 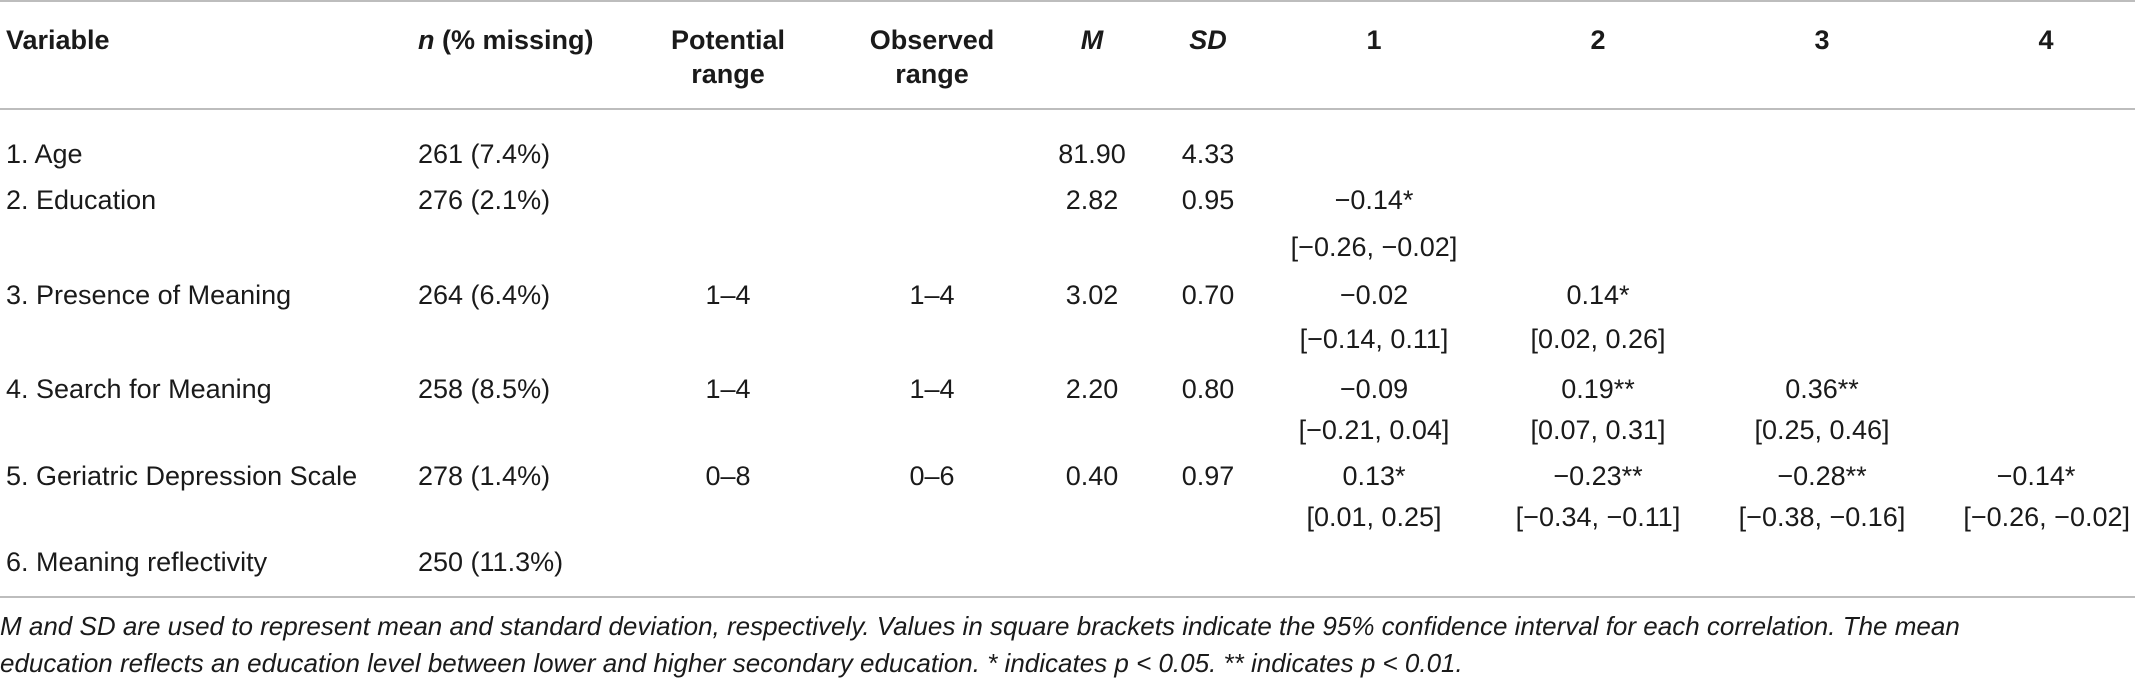 I want to click on header-sd: SD, so click(x=1208, y=40).